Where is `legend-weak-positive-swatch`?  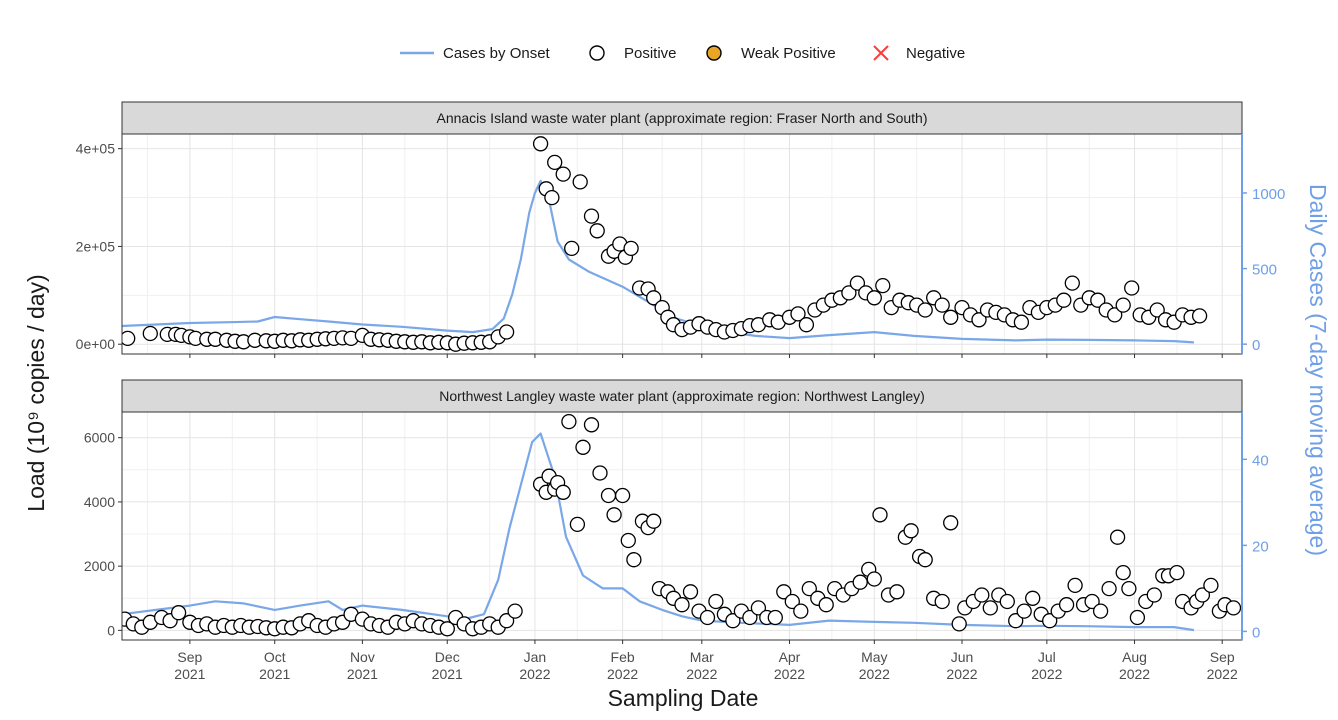 legend-weak-positive-swatch is located at coordinates (714, 53).